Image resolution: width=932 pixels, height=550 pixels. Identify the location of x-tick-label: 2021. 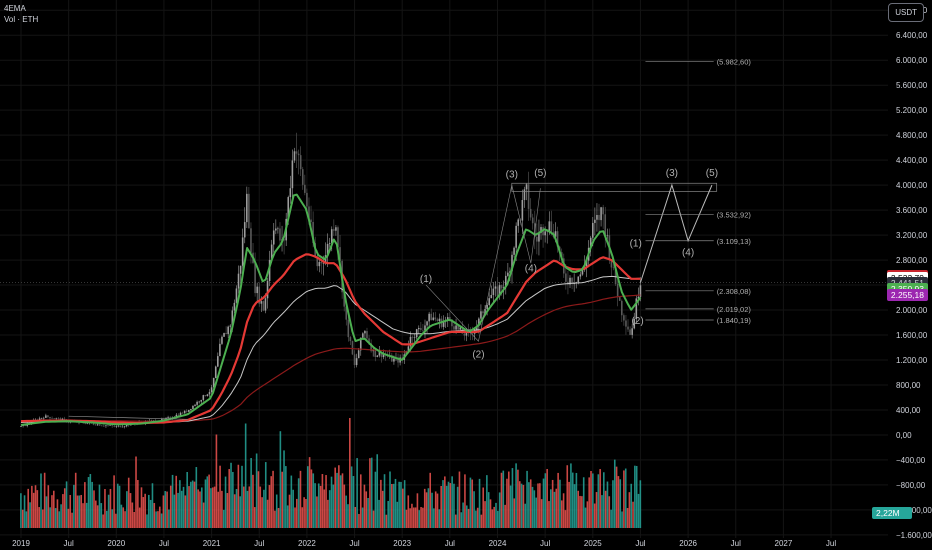
(212, 543).